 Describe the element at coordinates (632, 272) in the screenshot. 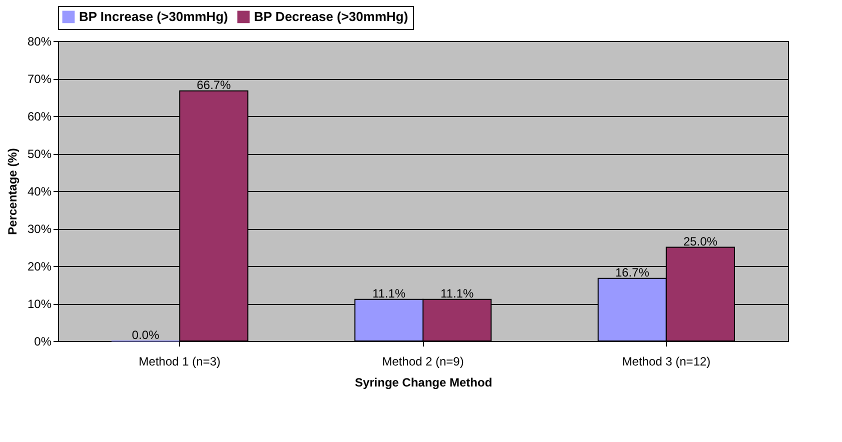

I see `data-label: 16.7%` at that location.